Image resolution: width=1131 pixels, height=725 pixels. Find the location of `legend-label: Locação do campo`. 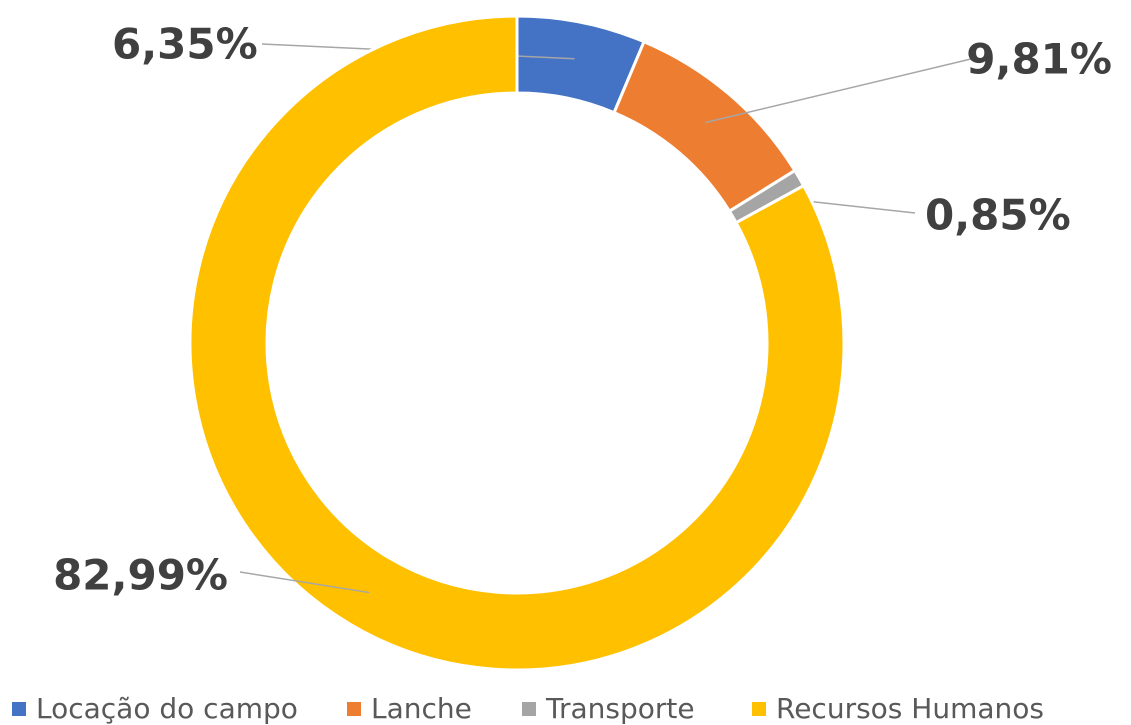

legend-label: Locação do campo is located at coordinates (167, 708).